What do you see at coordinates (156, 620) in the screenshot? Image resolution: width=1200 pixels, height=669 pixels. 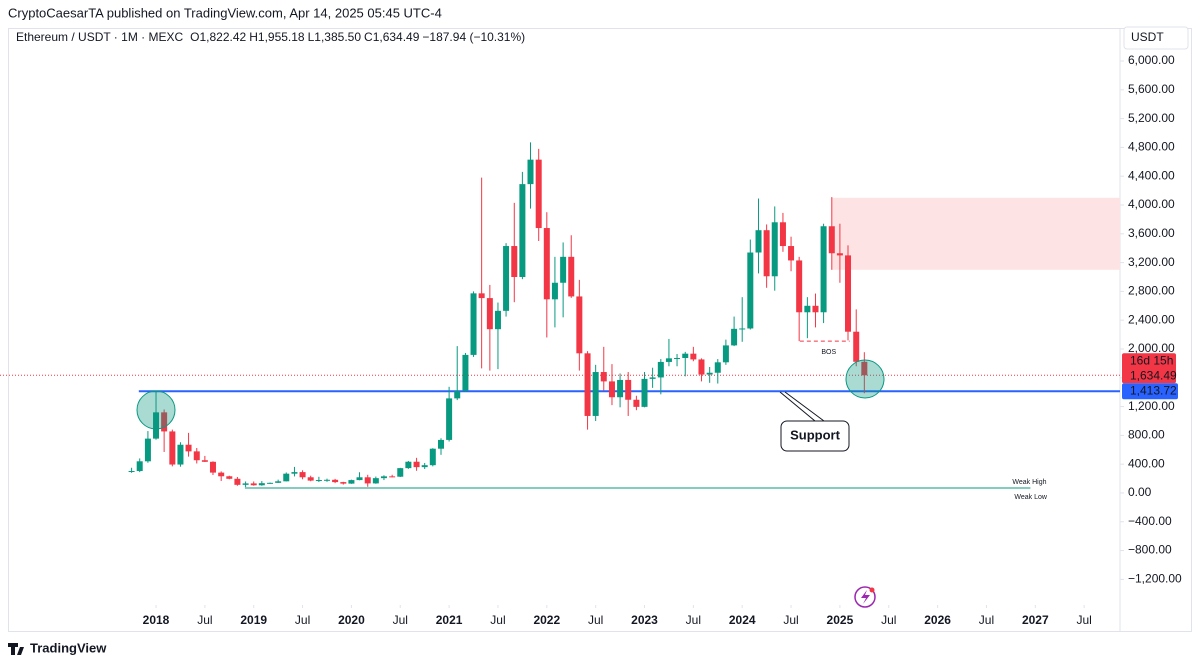 I see `x-tick-label: 2018` at bounding box center [156, 620].